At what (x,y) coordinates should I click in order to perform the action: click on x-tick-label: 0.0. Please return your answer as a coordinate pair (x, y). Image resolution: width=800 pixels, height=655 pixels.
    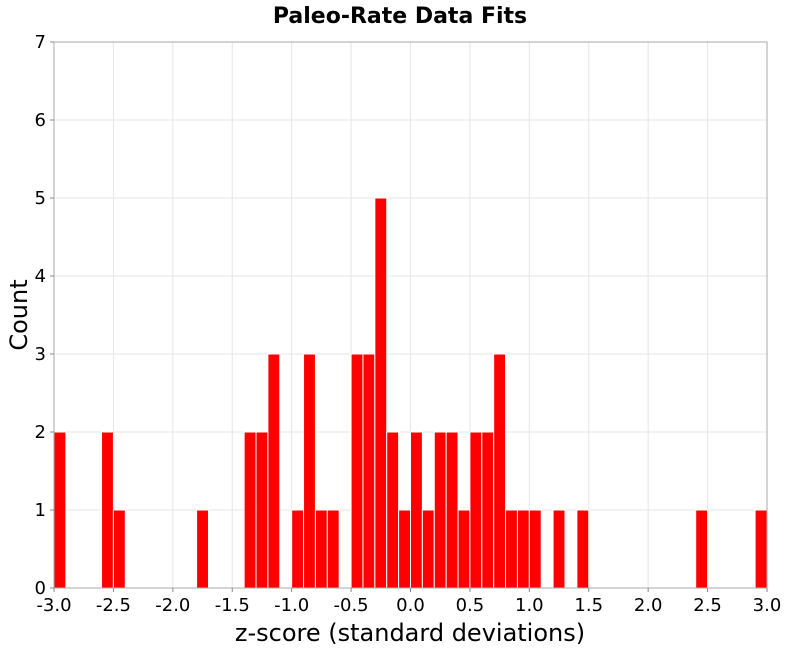
    Looking at the image, I should click on (410, 605).